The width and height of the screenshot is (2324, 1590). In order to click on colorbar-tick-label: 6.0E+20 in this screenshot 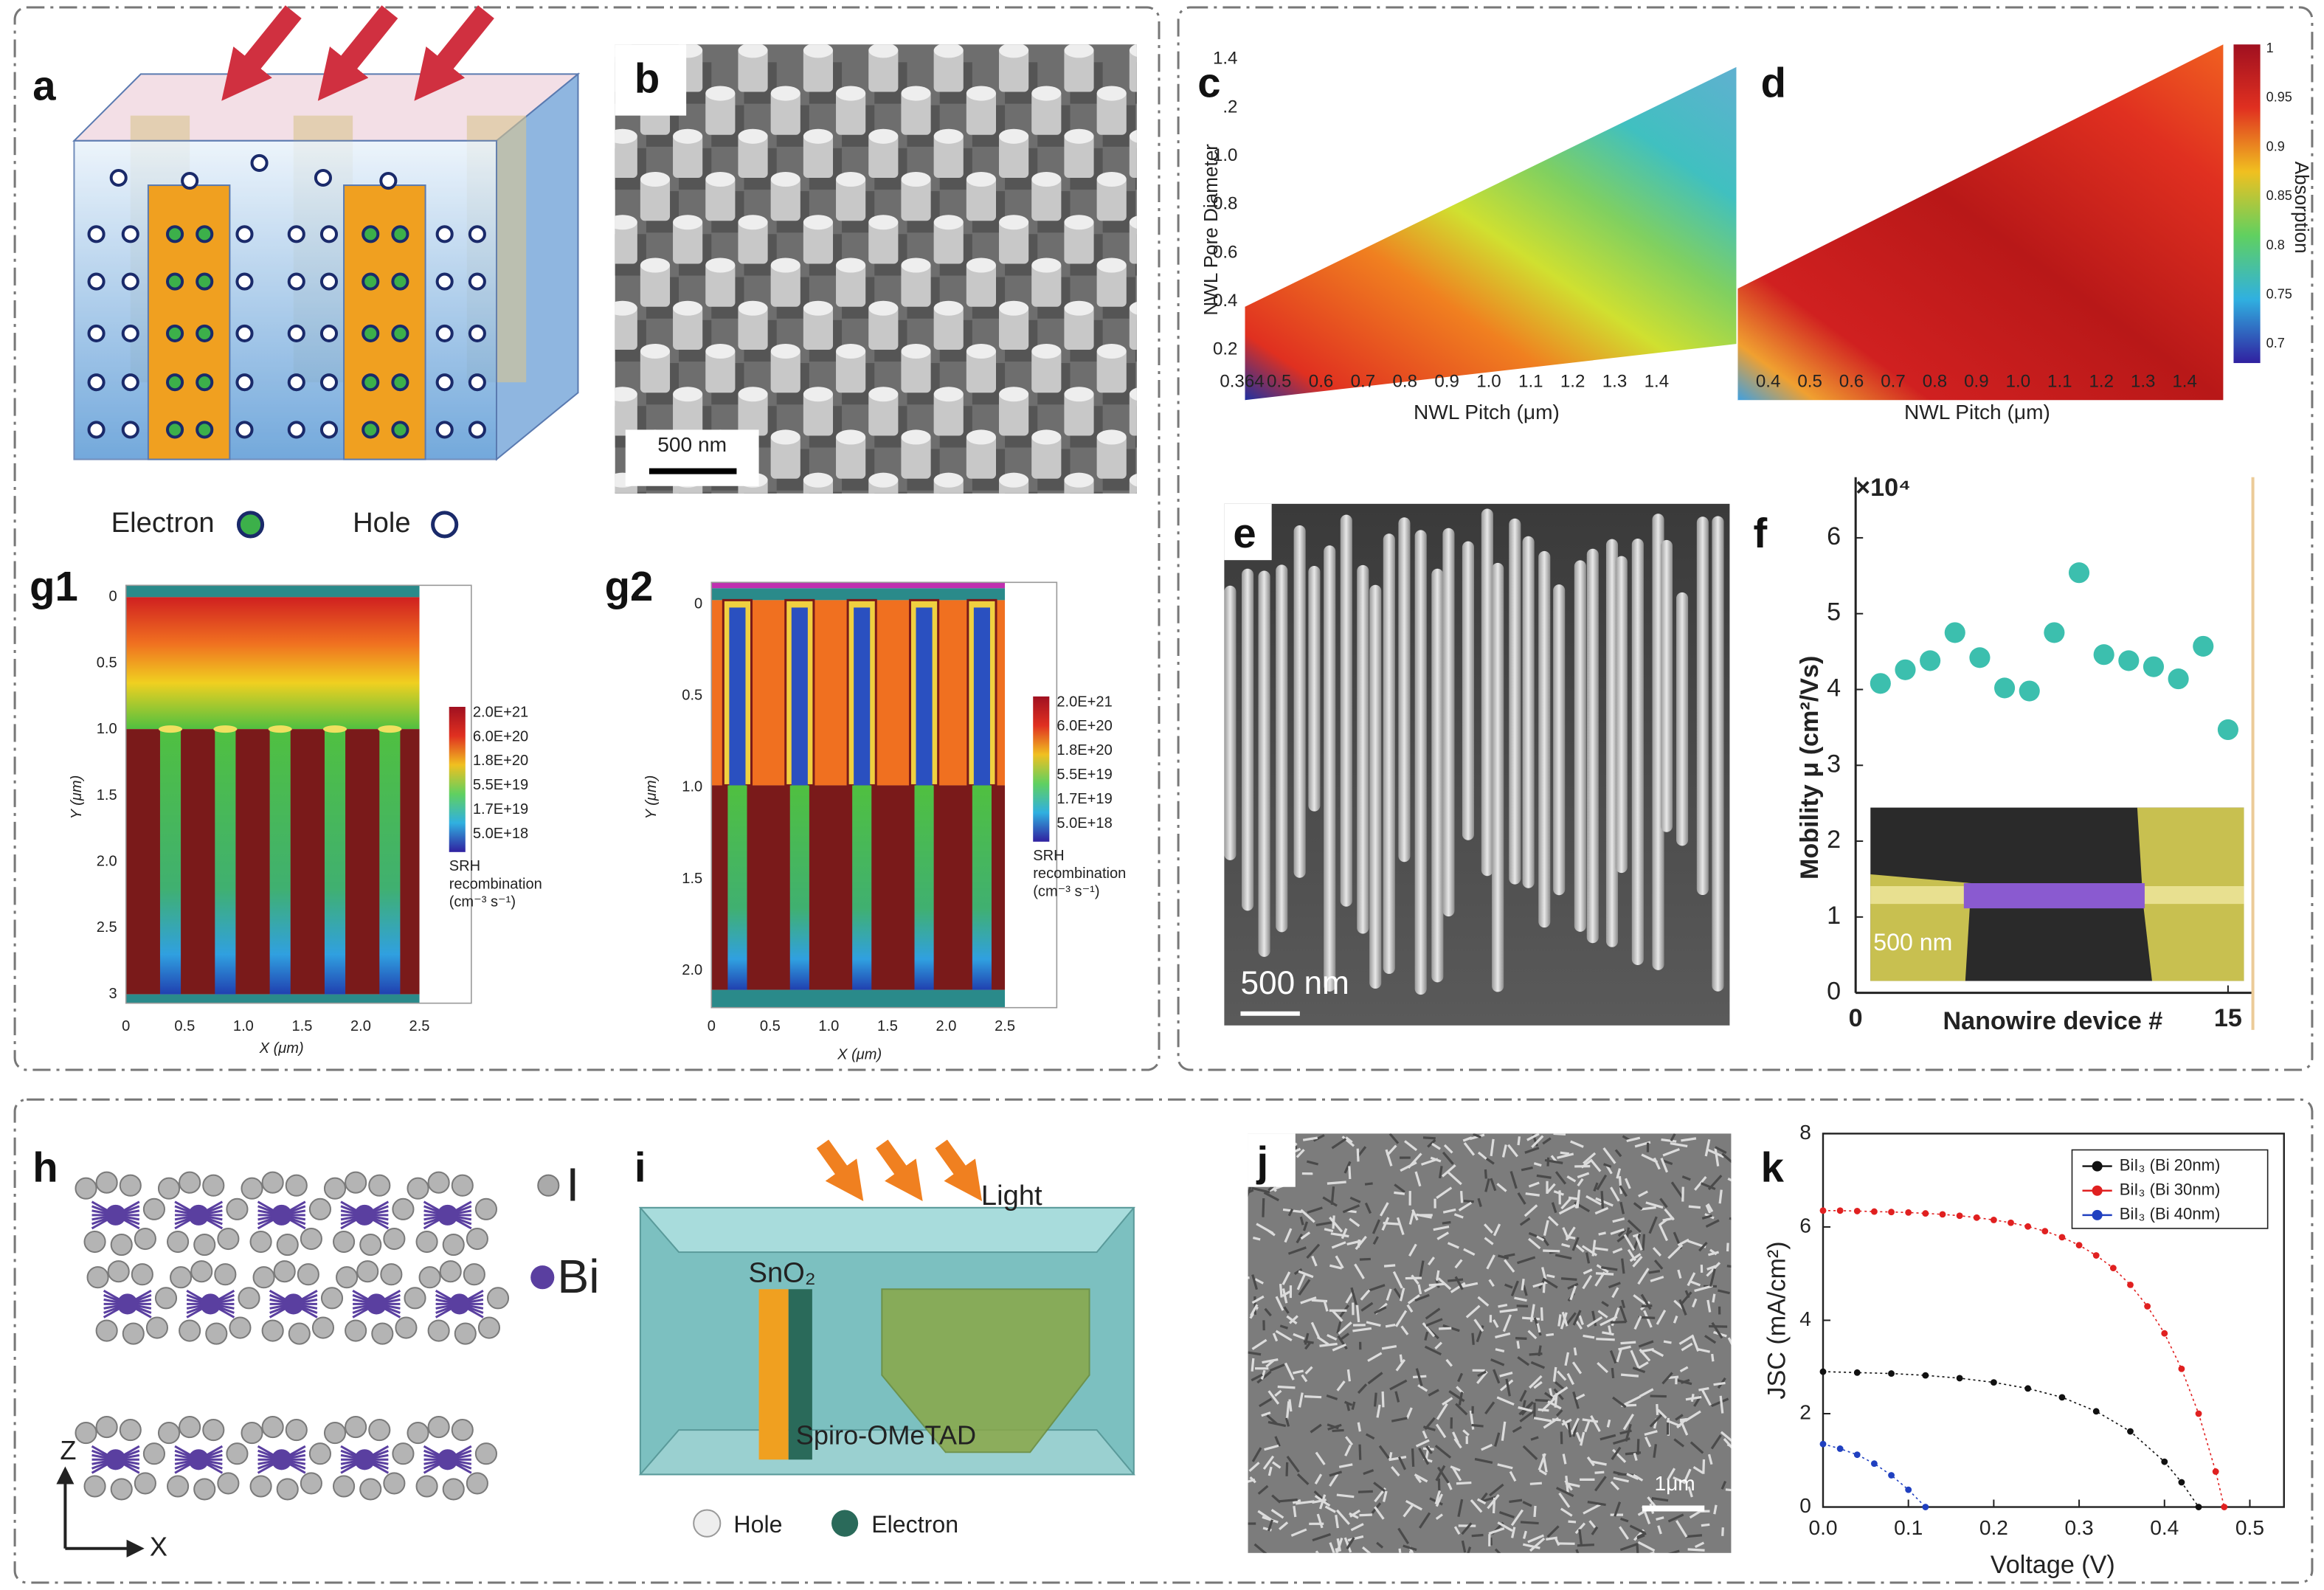, I will do `click(500, 736)`.